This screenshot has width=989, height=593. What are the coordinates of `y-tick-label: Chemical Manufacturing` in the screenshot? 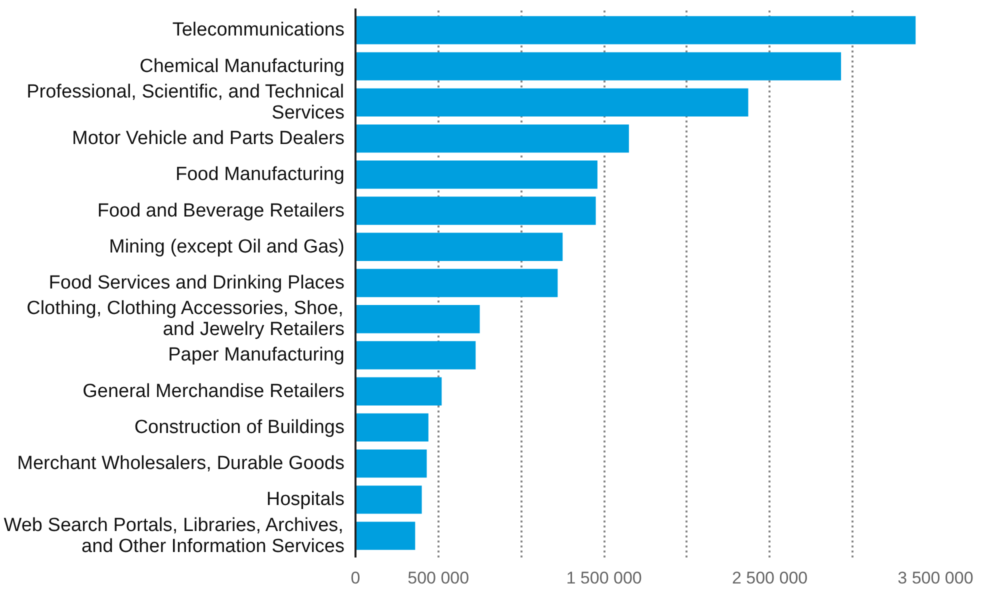 It's located at (242, 66).